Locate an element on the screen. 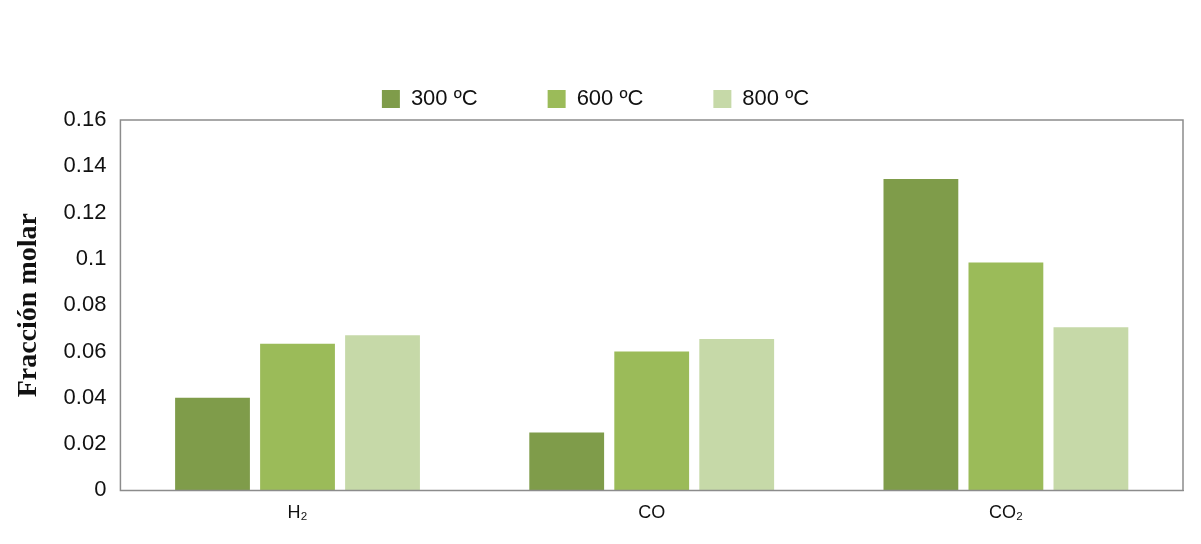 The height and width of the screenshot is (544, 1201). y-tick-label: 0 is located at coordinates (100, 489).